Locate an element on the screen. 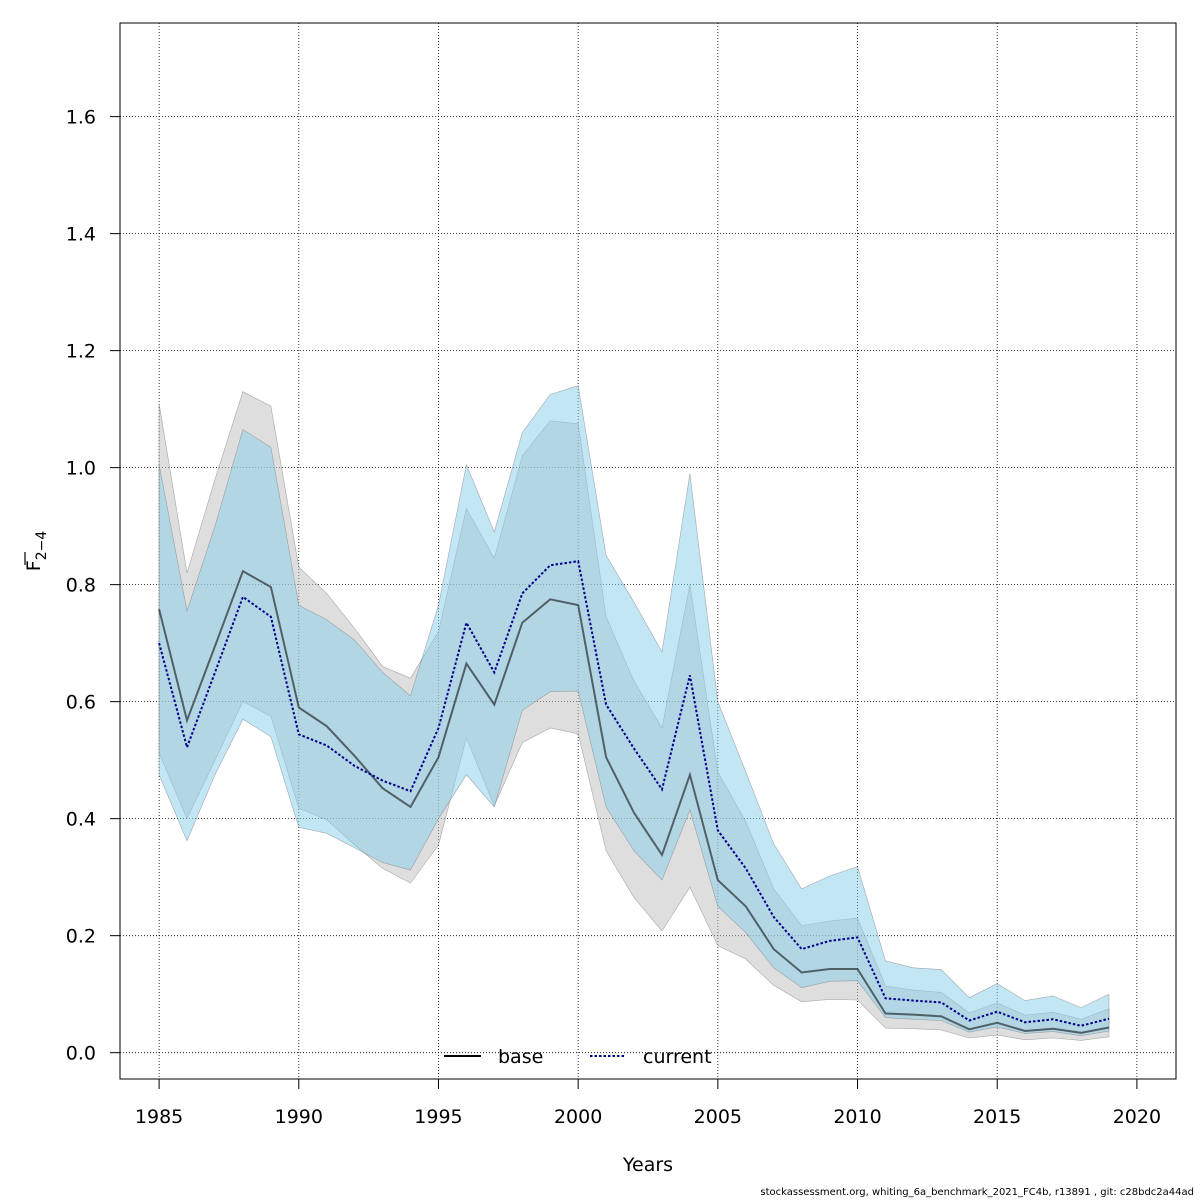  legend-current-label: current is located at coordinates (677, 1057).